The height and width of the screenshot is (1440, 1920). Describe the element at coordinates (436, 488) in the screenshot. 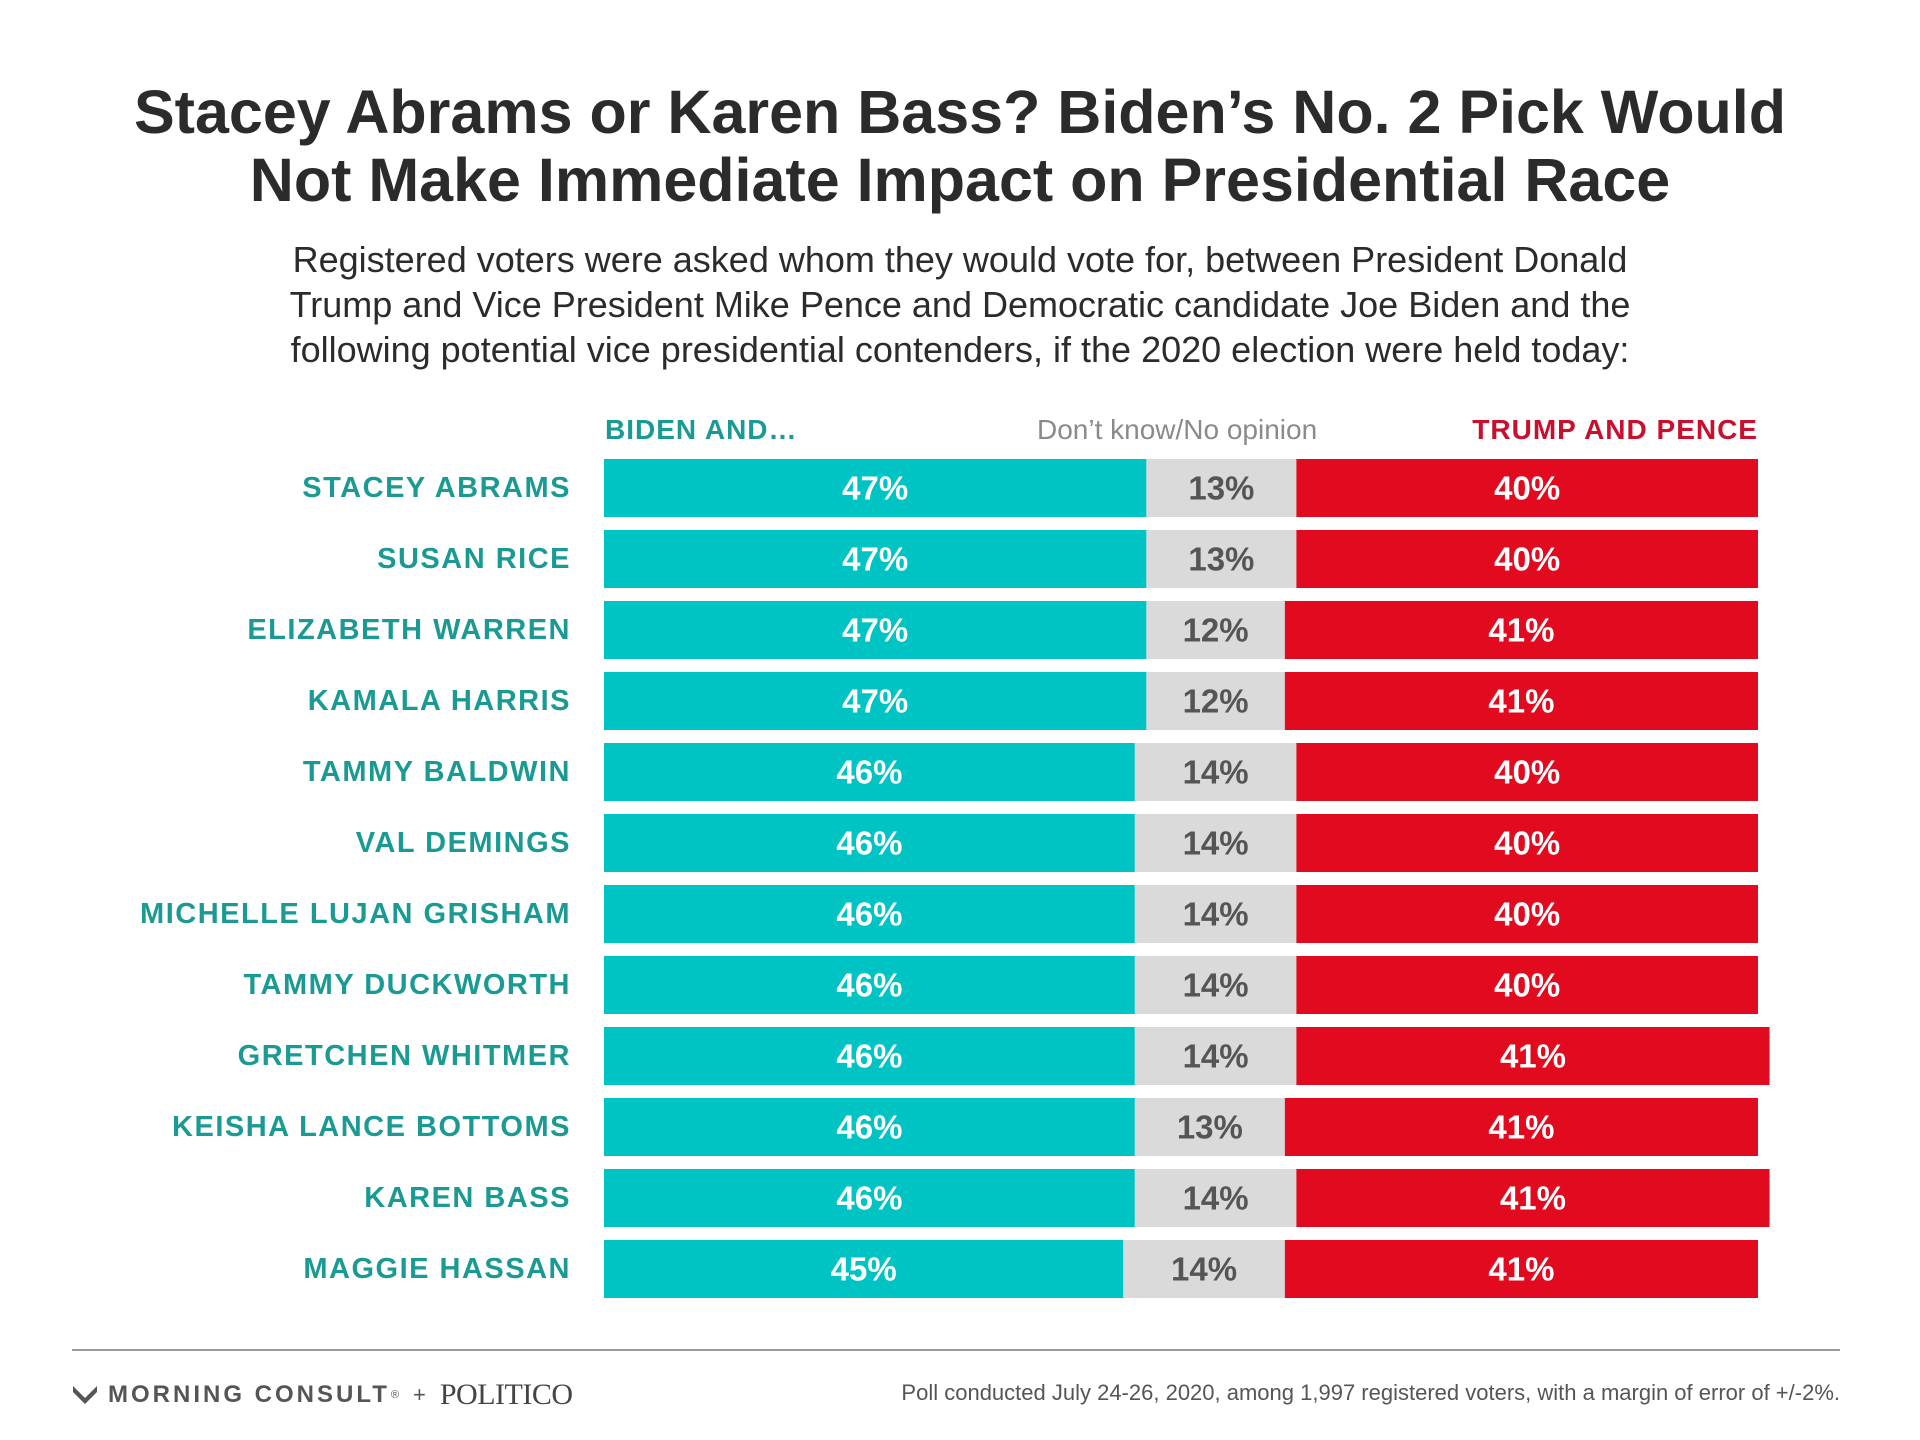

I see `category-label: STACEY ABRAMS` at that location.